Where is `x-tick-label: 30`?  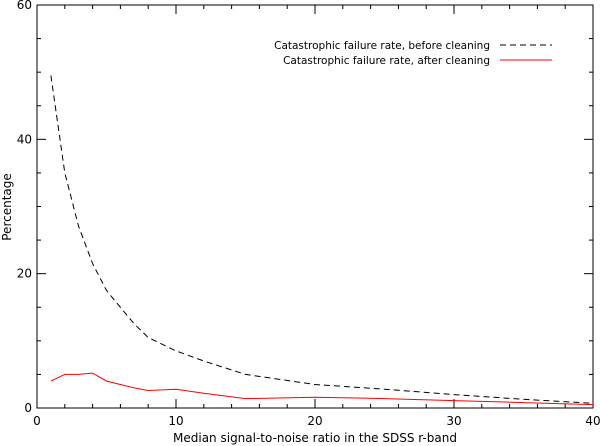 x-tick-label: 30 is located at coordinates (453, 421).